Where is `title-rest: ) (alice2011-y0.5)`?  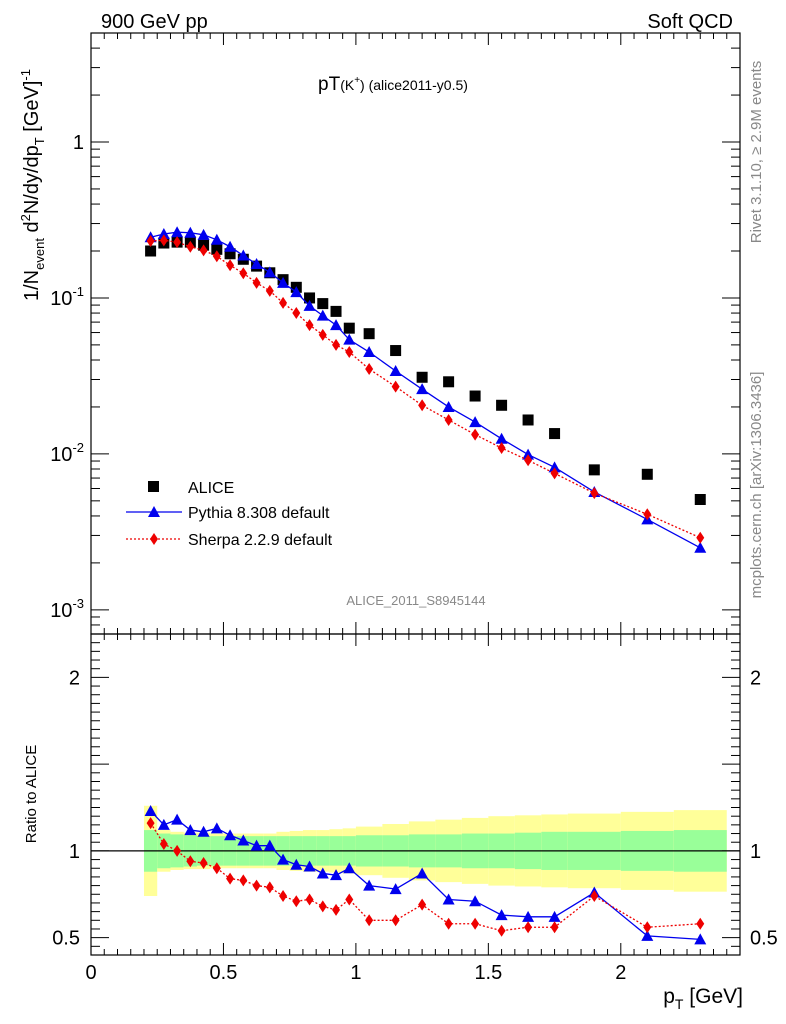 title-rest: ) (alice2011-y0.5) is located at coordinates (414, 85).